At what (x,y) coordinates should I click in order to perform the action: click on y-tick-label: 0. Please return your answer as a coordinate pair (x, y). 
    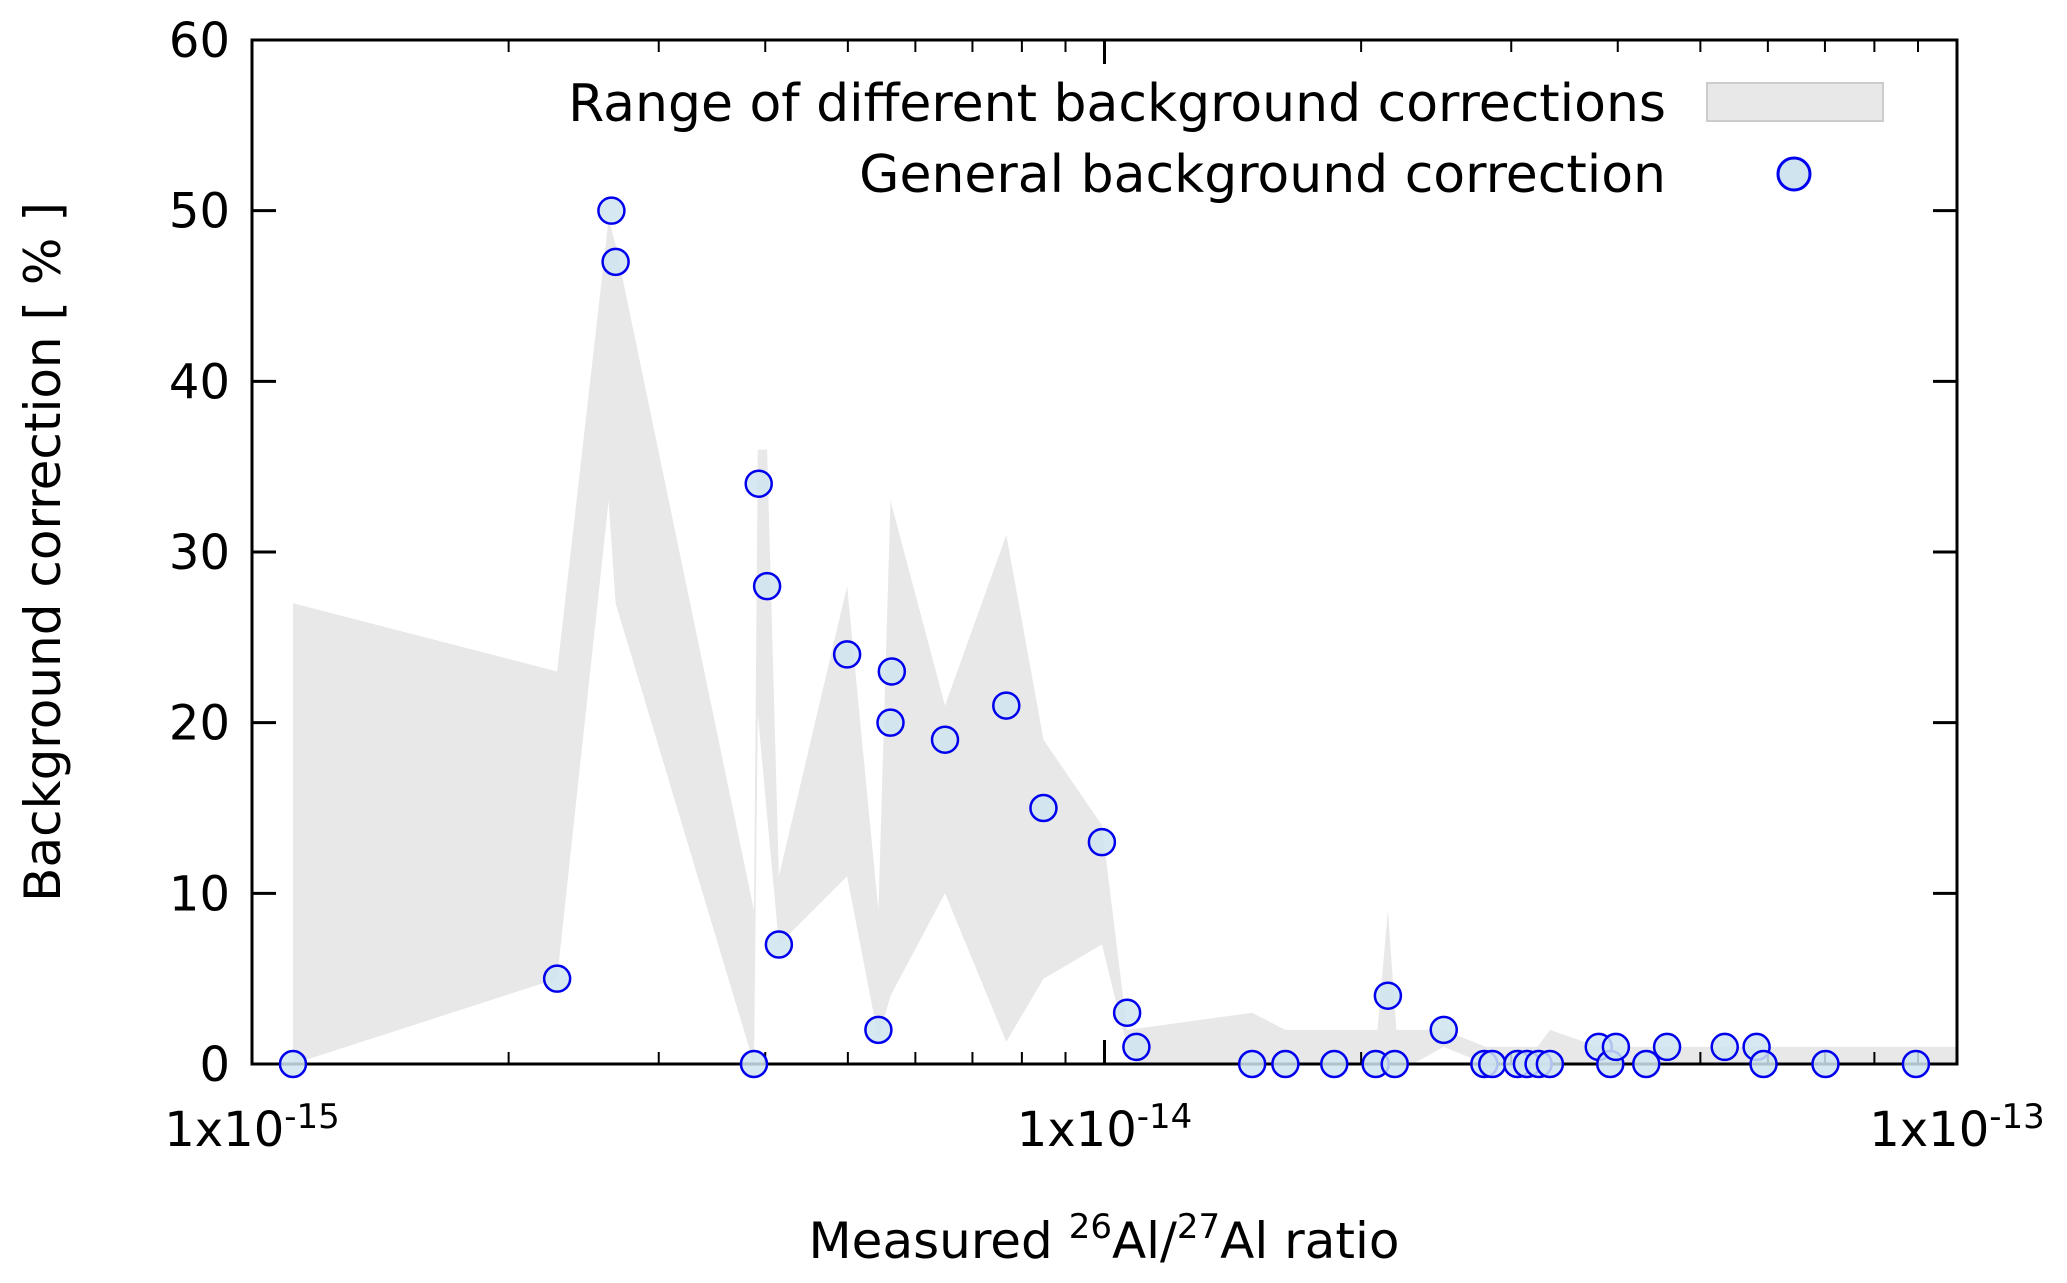
    Looking at the image, I should click on (214, 1065).